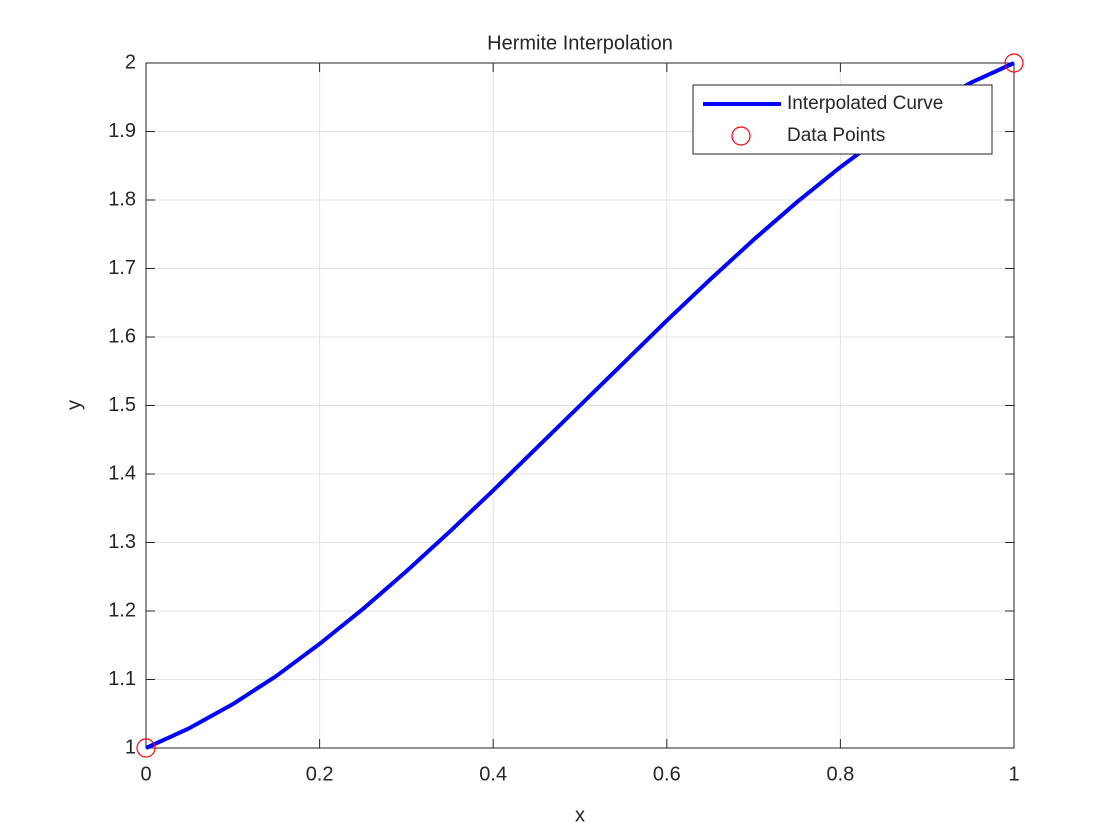  What do you see at coordinates (122, 405) in the screenshot?
I see `y-tick-label: 1.5` at bounding box center [122, 405].